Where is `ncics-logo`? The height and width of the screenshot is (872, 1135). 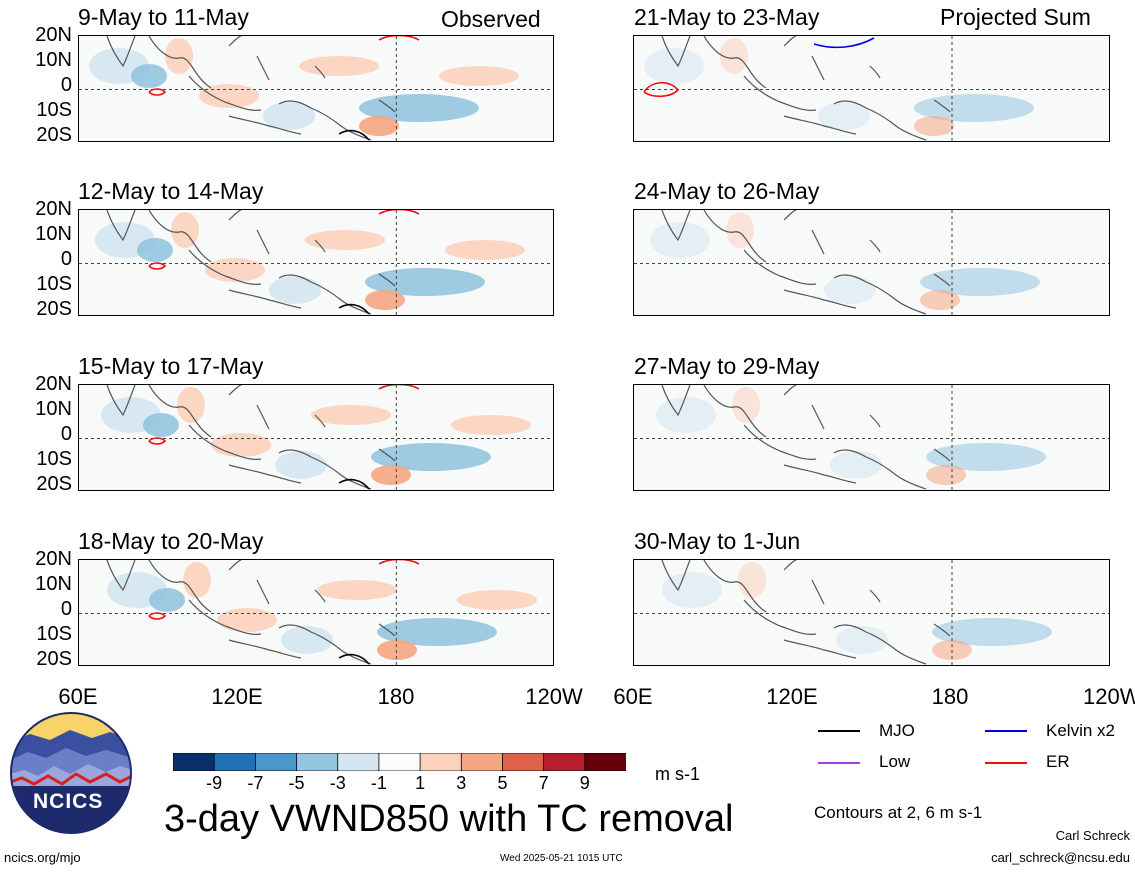 ncics-logo is located at coordinates (71, 773).